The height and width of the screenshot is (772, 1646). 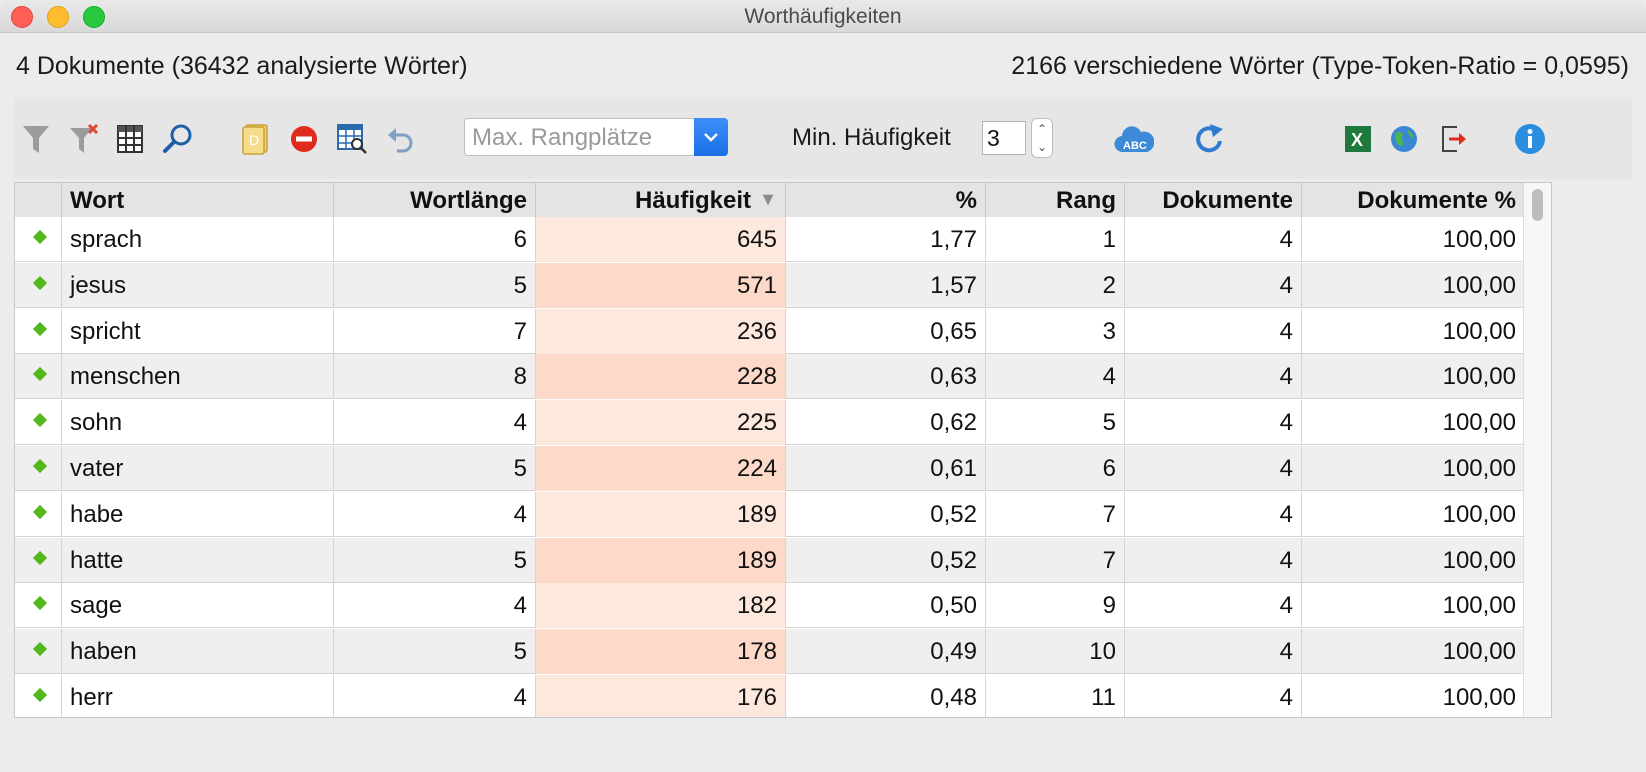 I want to click on header-rank: Rang, so click(x=1055, y=200).